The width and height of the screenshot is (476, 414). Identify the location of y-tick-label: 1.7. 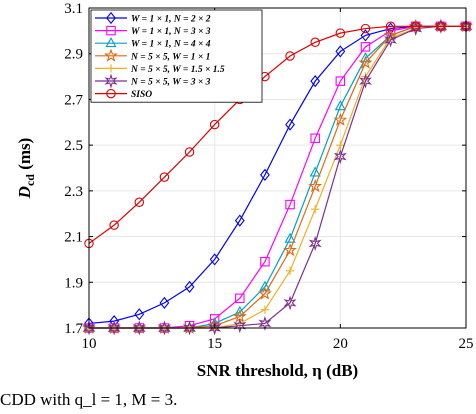
(73, 329).